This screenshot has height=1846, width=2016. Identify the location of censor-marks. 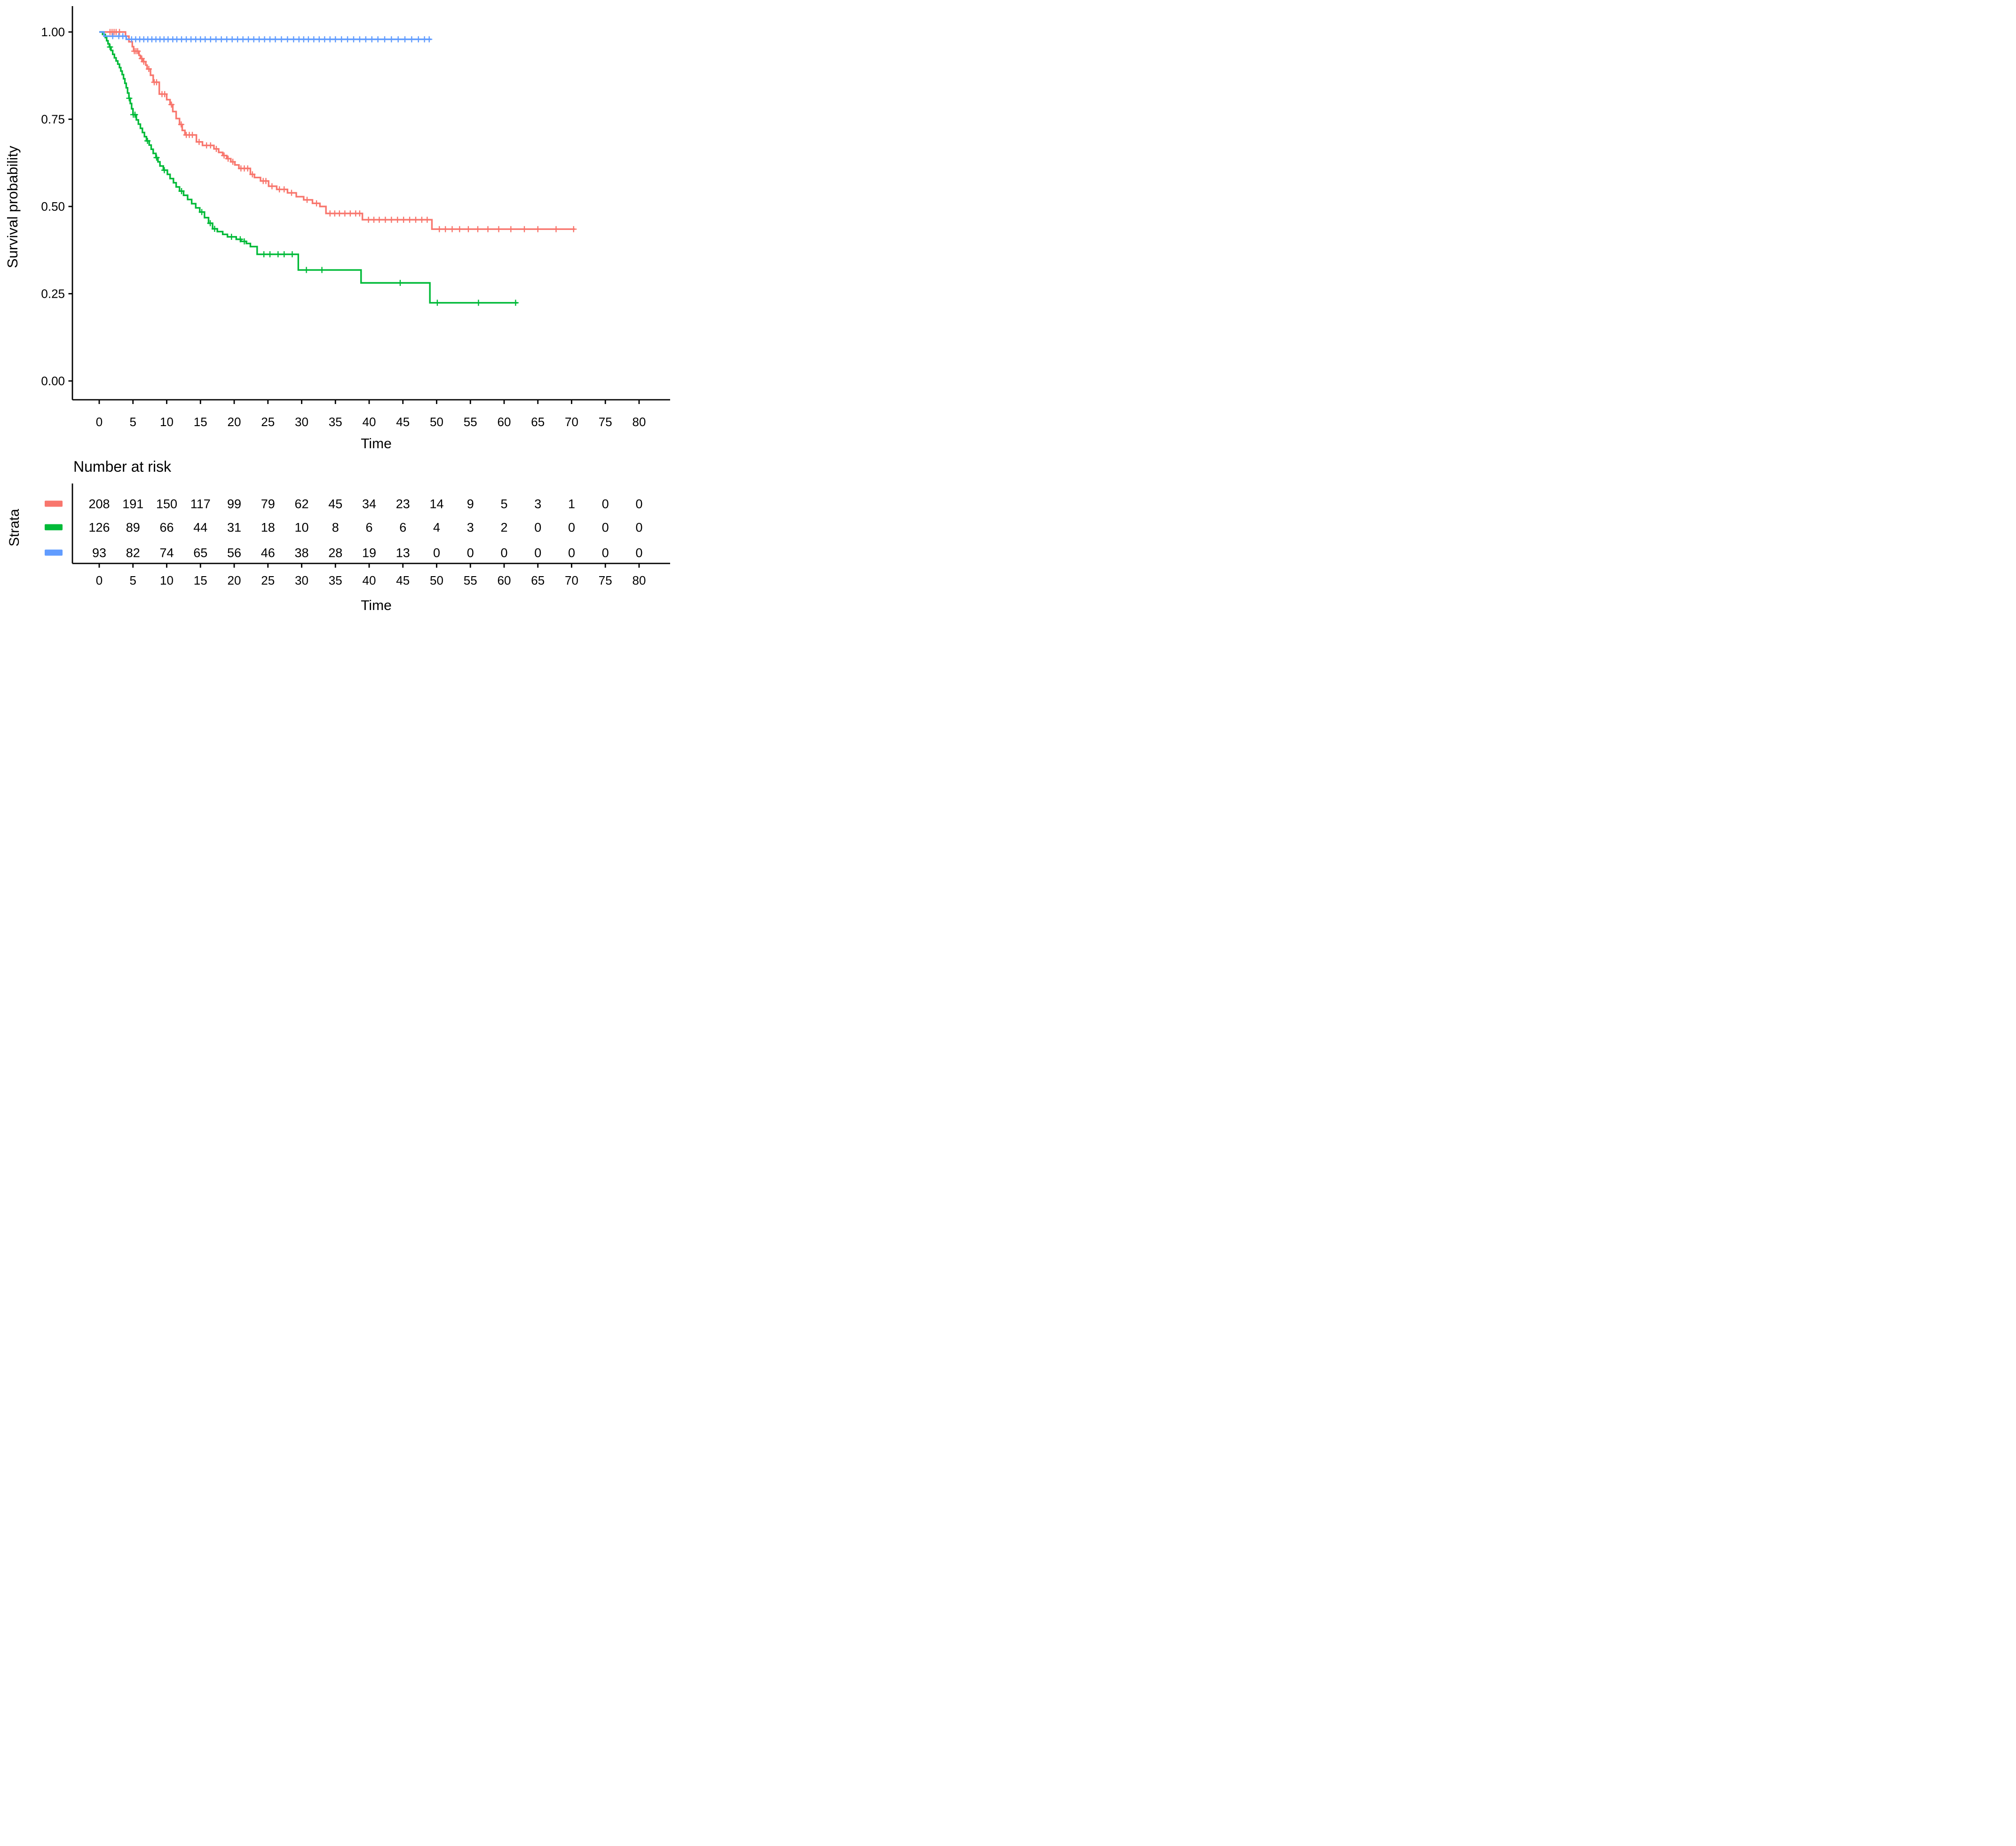
(342, 167).